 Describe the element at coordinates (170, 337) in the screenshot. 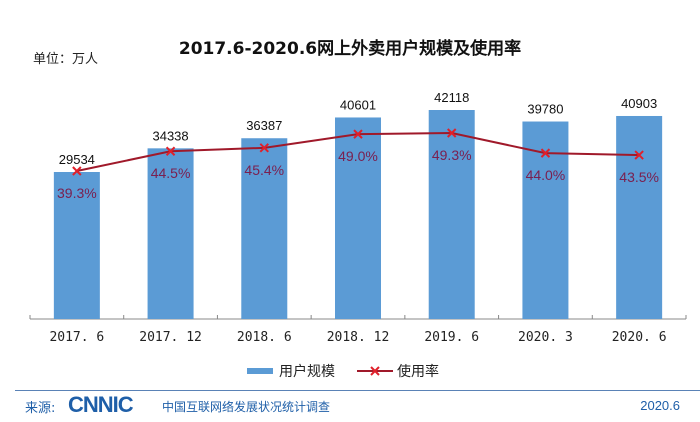

I see `x-tick-label: 2017. 12` at that location.